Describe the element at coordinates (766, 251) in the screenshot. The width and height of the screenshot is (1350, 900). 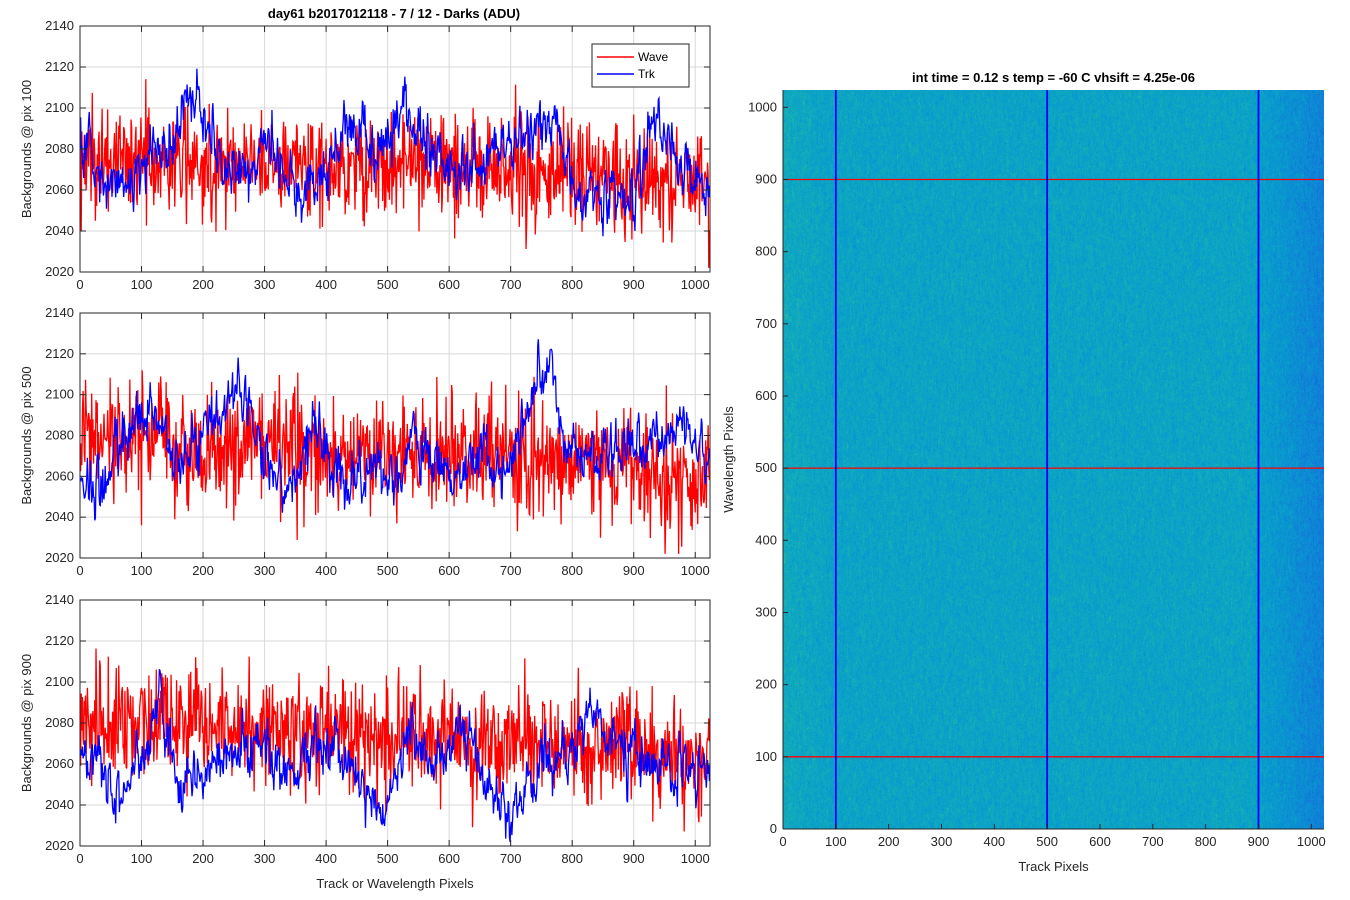
I see `y-tick-label: 800` at that location.